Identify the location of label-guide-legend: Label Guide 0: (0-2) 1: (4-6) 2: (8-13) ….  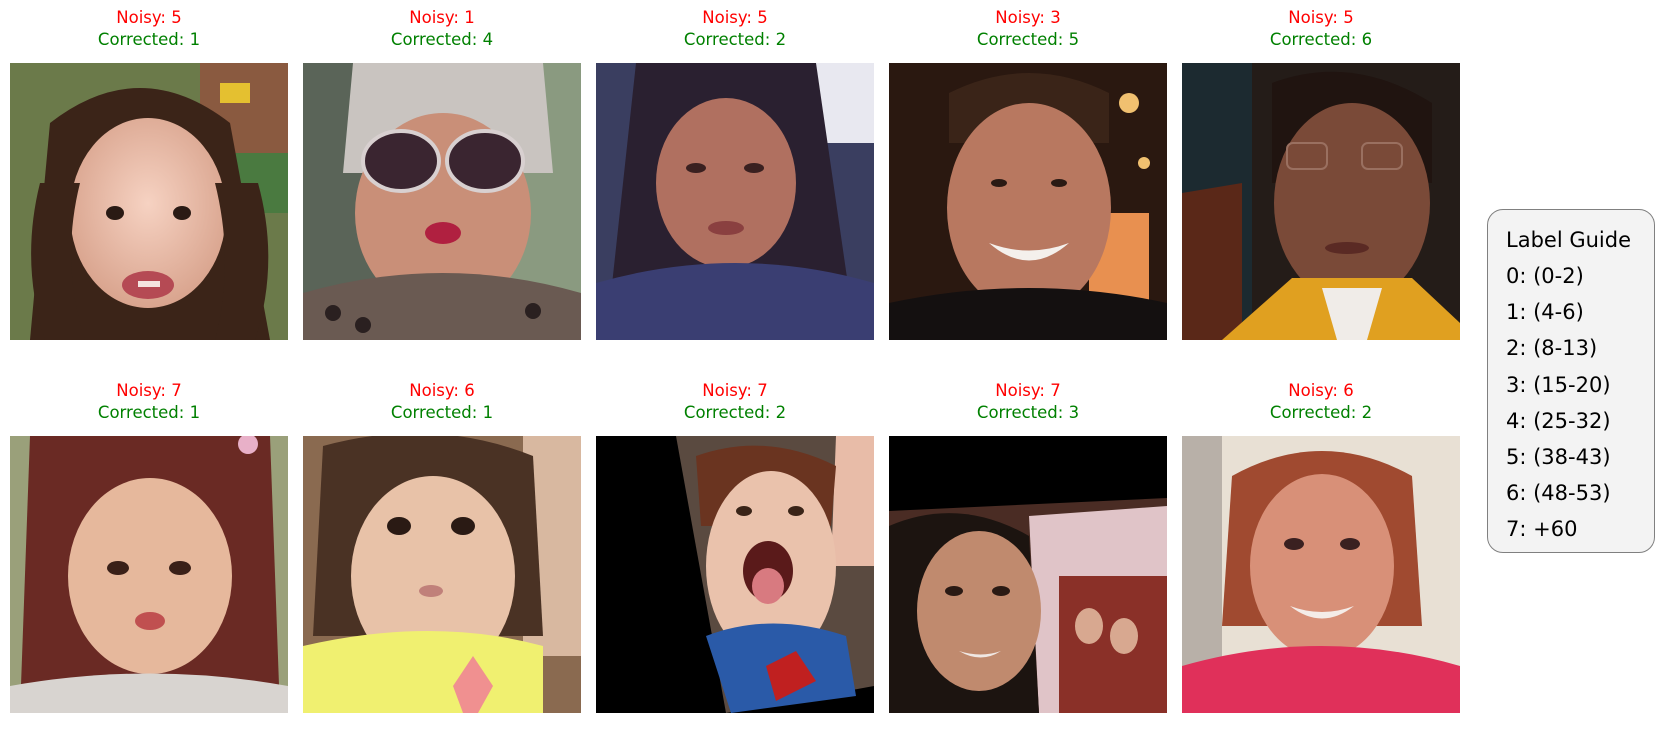
(1571, 381).